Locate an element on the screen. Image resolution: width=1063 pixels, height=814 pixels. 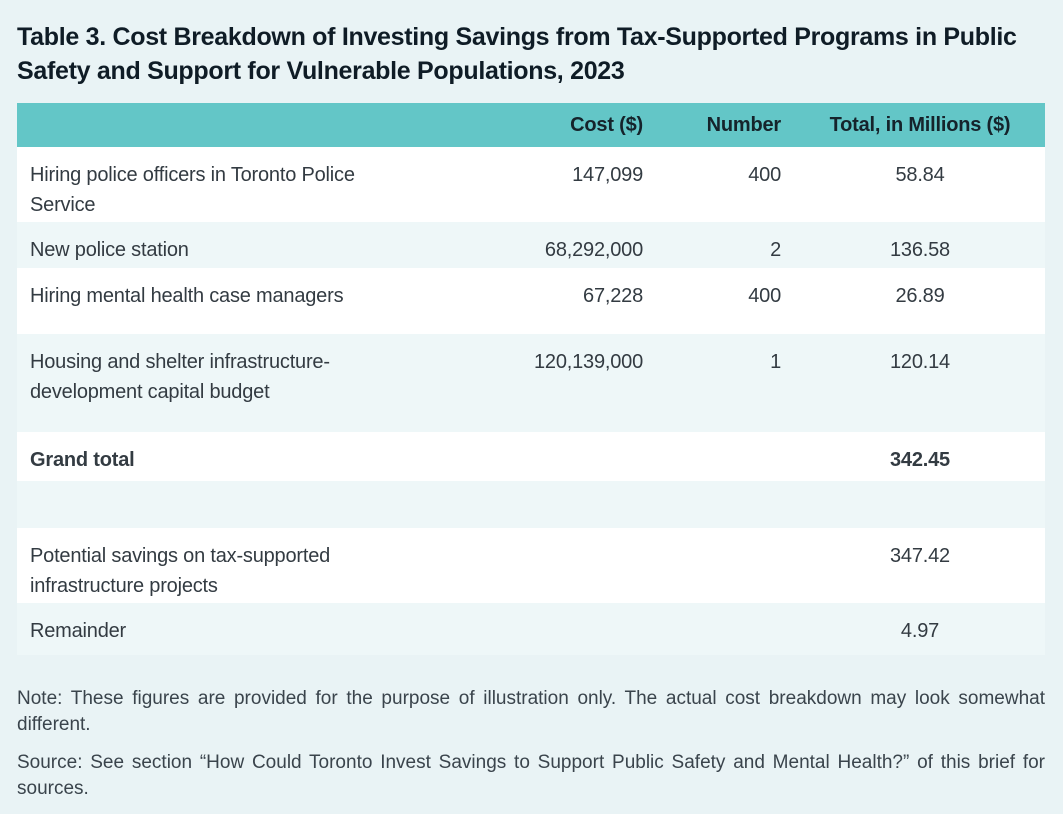
number-cell: 2 is located at coordinates (775, 250).